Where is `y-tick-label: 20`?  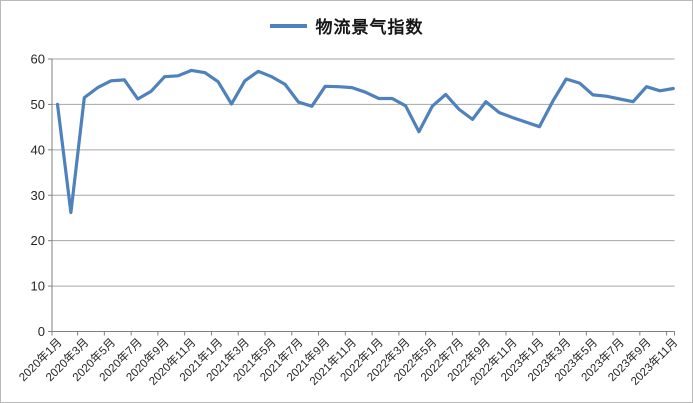 y-tick-label: 20 is located at coordinates (38, 240).